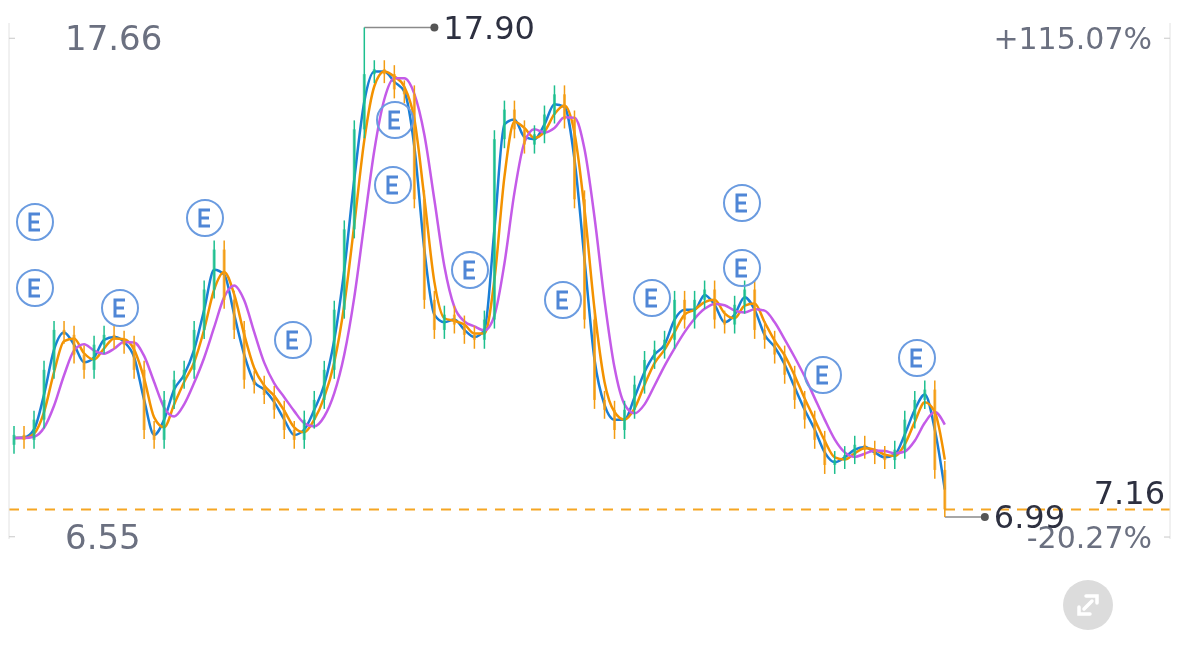  Describe the element at coordinates (489, 27) in the screenshot. I see `annotation: 17.90` at that location.